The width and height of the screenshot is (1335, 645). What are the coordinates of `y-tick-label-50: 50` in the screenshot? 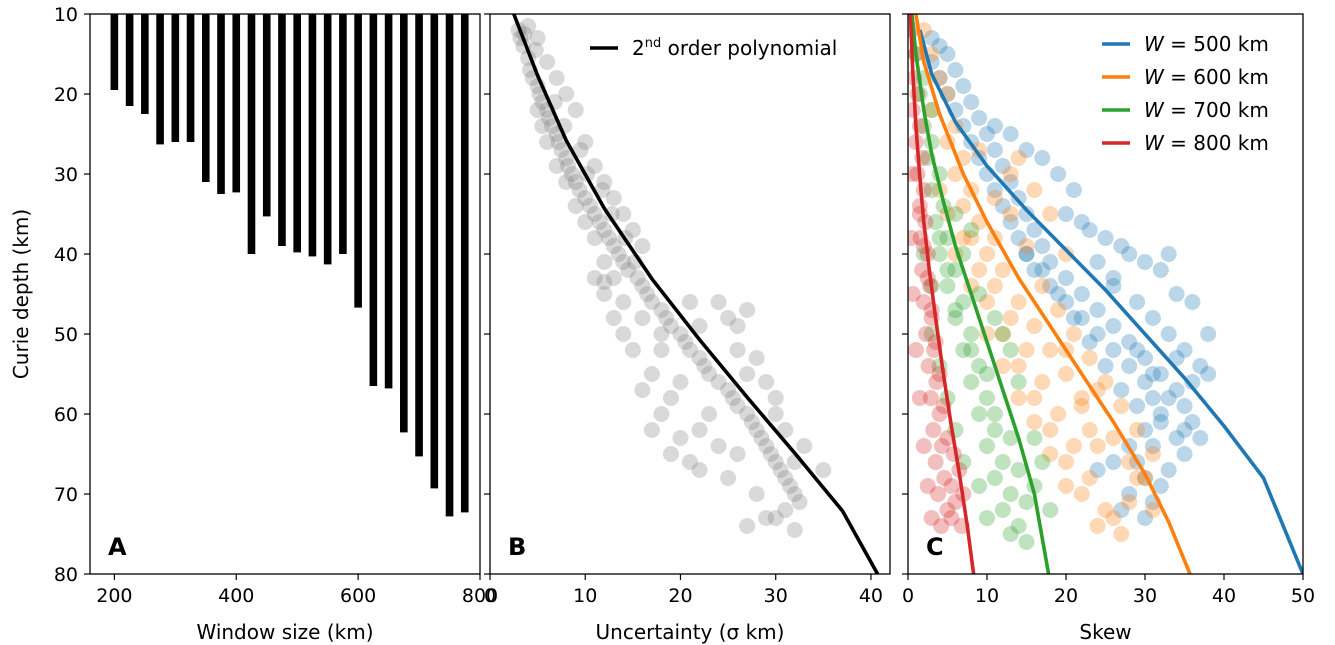 It's located at (66, 335).